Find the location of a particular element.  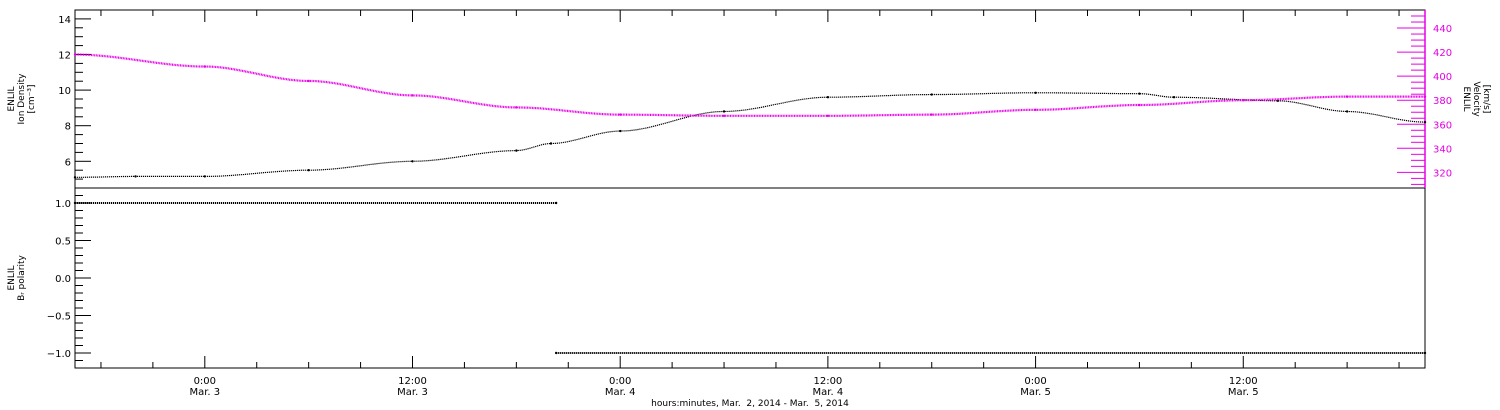

top-right-tick-label: 380 is located at coordinates (1442, 101).